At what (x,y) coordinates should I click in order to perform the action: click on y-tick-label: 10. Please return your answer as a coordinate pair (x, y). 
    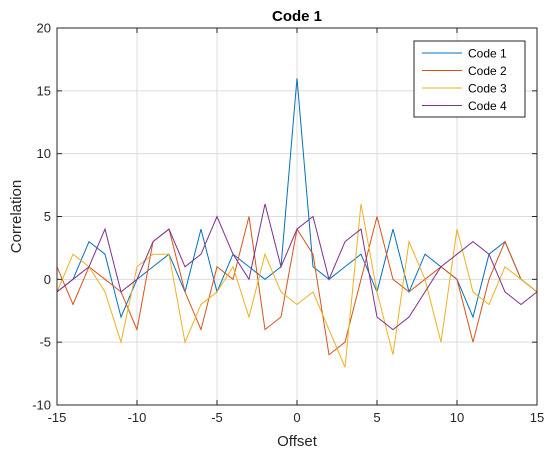
    Looking at the image, I should click on (44, 153).